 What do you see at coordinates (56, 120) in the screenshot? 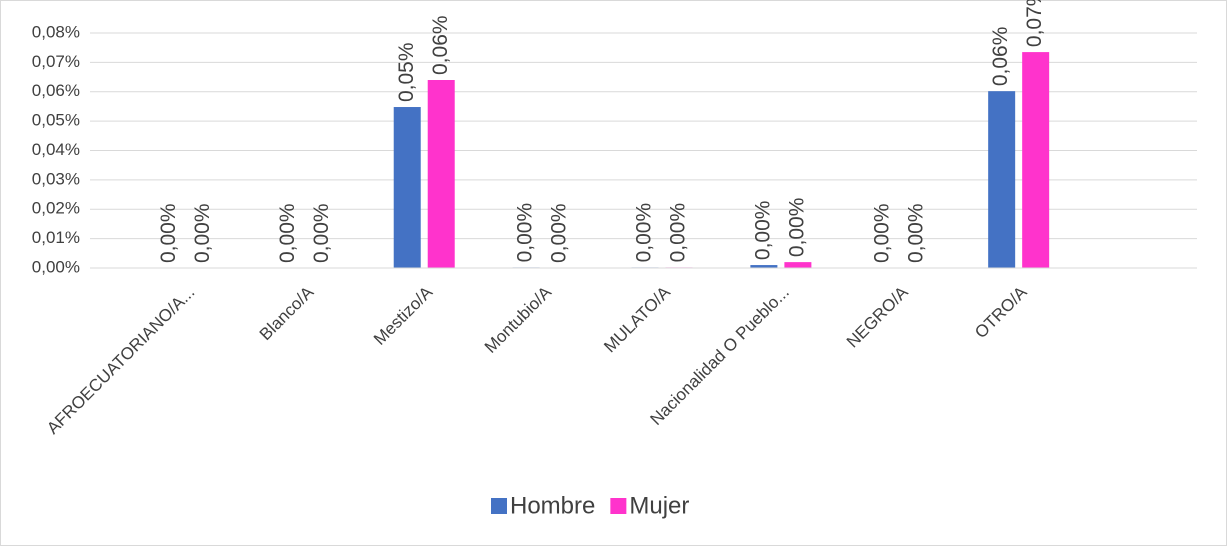
I see `y-tick-label: 0,05%` at bounding box center [56, 120].